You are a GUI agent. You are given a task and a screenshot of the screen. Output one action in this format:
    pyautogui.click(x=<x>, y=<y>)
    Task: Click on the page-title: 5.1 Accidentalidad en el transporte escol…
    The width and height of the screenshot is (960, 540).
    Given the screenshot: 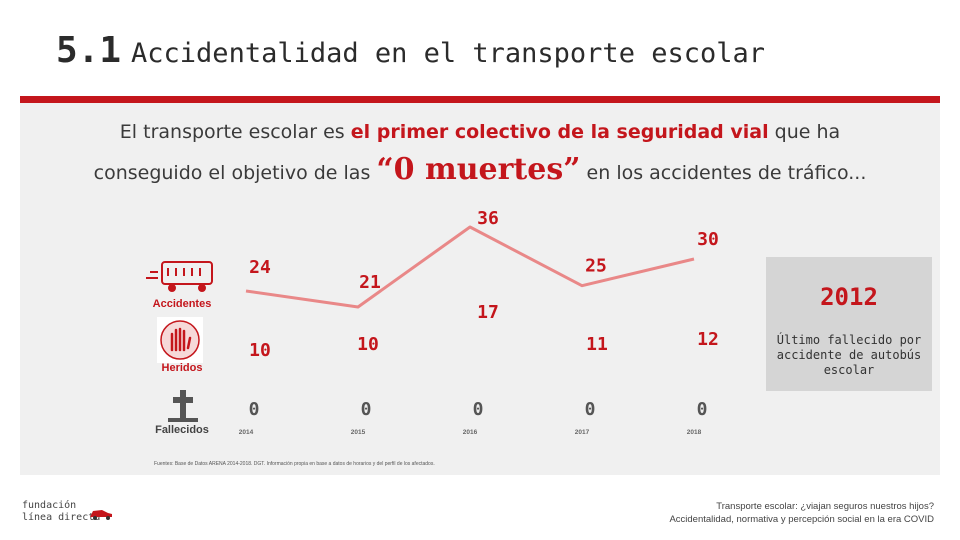 What is the action you would take?
    pyautogui.click(x=410, y=50)
    